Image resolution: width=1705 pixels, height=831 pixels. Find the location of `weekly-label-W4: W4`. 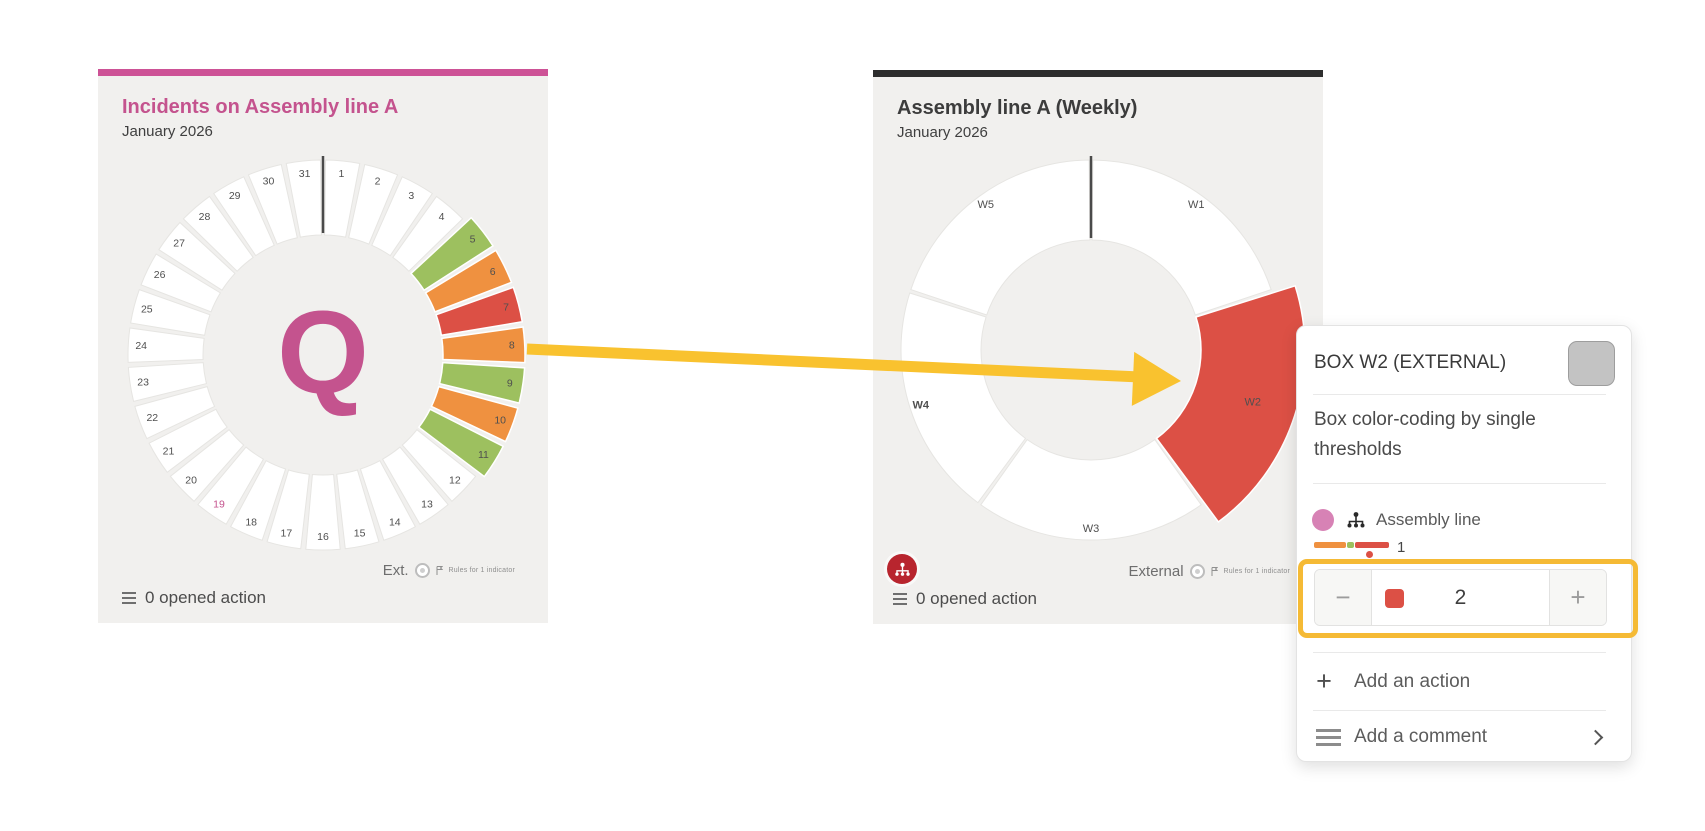

weekly-label-W4: W4 is located at coordinates (921, 405).